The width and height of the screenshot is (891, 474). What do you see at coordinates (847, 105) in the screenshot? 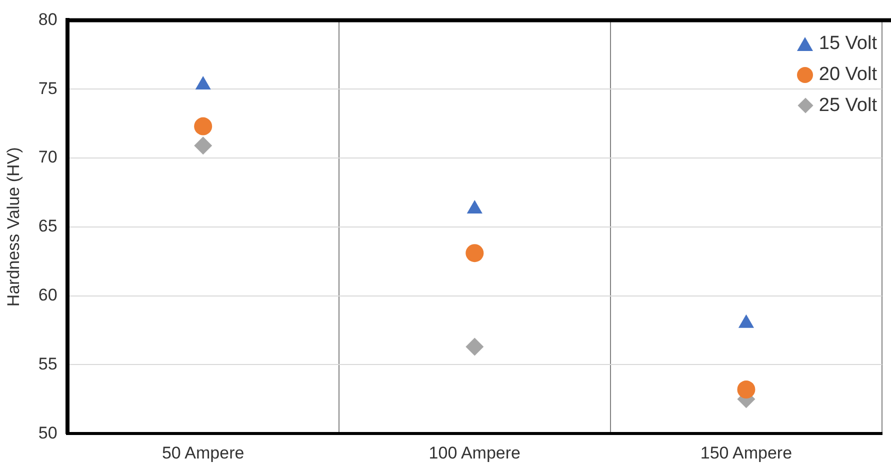
I see `legend-label: 25 Volt` at bounding box center [847, 105].